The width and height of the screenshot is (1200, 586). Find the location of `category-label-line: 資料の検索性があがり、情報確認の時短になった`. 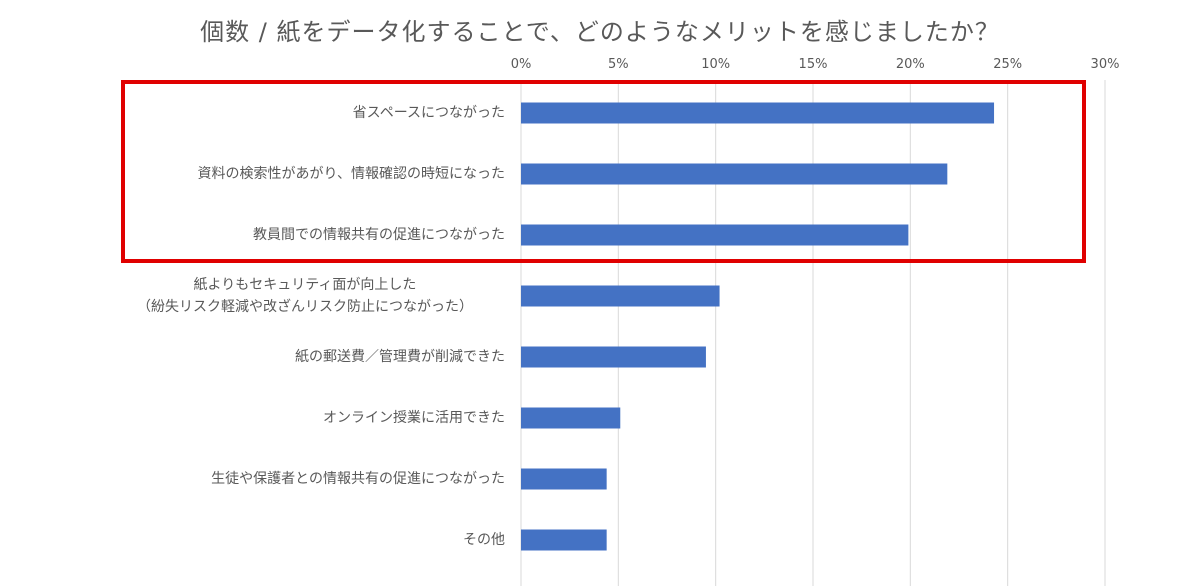

category-label-line: 資料の検索性があがり、情報確認の時短になった is located at coordinates (351, 174).